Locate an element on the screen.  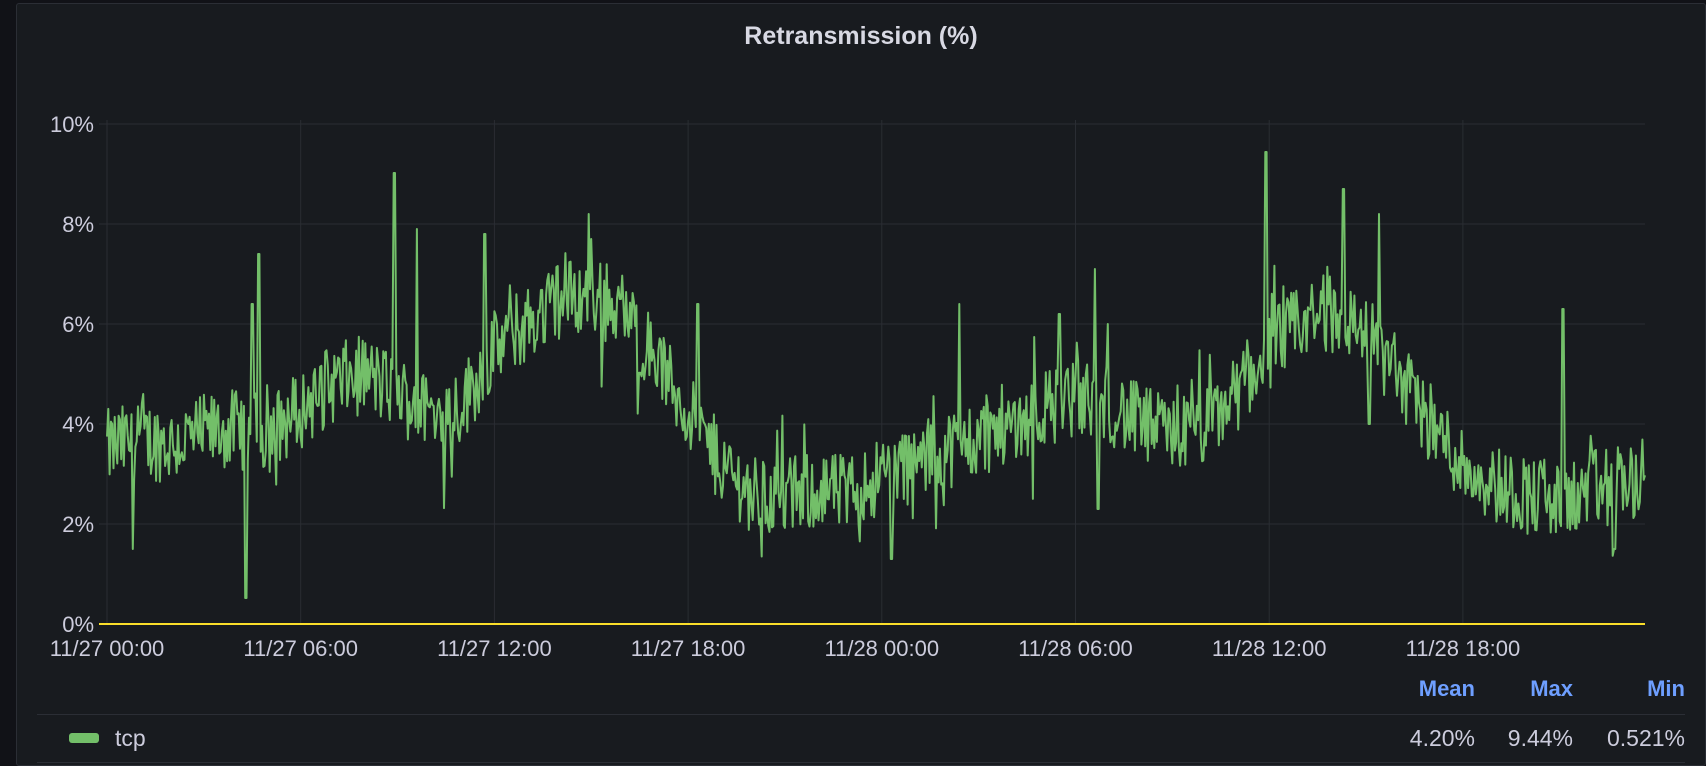
y-tick-label: 2% is located at coordinates (78, 524).